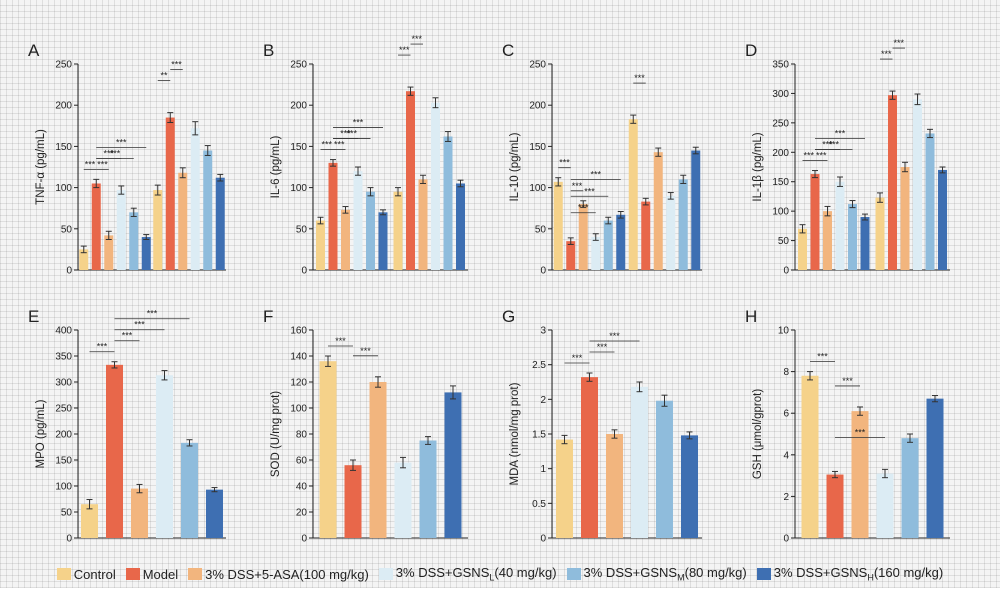 The image size is (1000, 593). Describe the element at coordinates (858, 574) in the screenshot. I see `legend-label: 3% DSS+GSNSH(160 mg/kg)` at that location.